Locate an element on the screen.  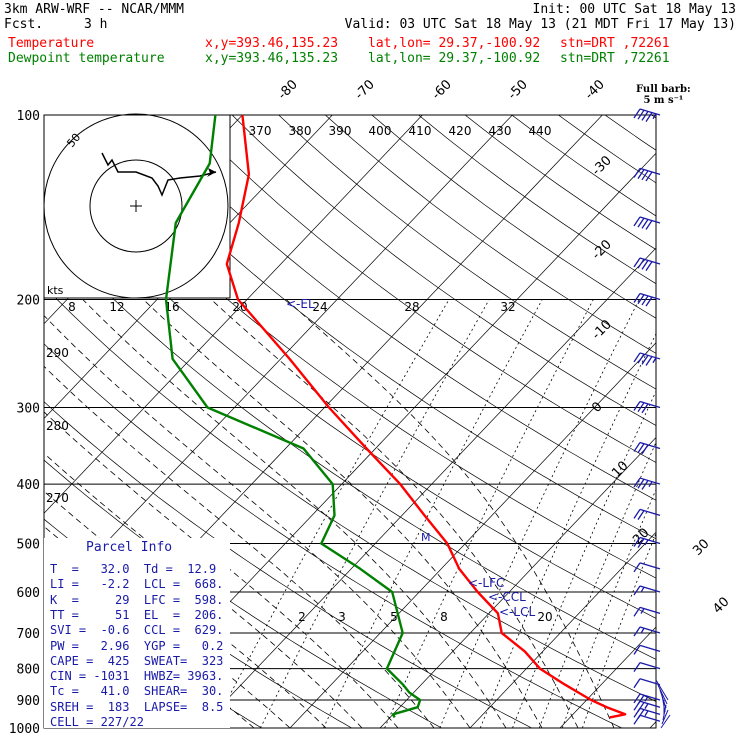
legend-dewpoint-latlon: lat,lon= 29.37,-100.92 is located at coordinates (454, 58).